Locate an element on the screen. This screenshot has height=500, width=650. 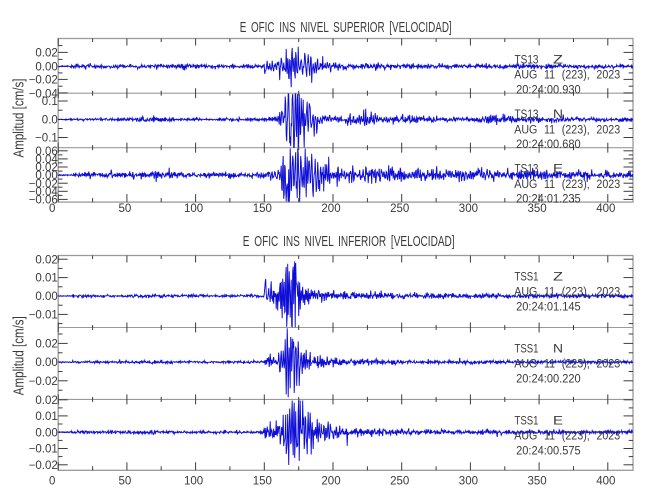
svg-text: 0.0 is located at coordinates (50, 121).